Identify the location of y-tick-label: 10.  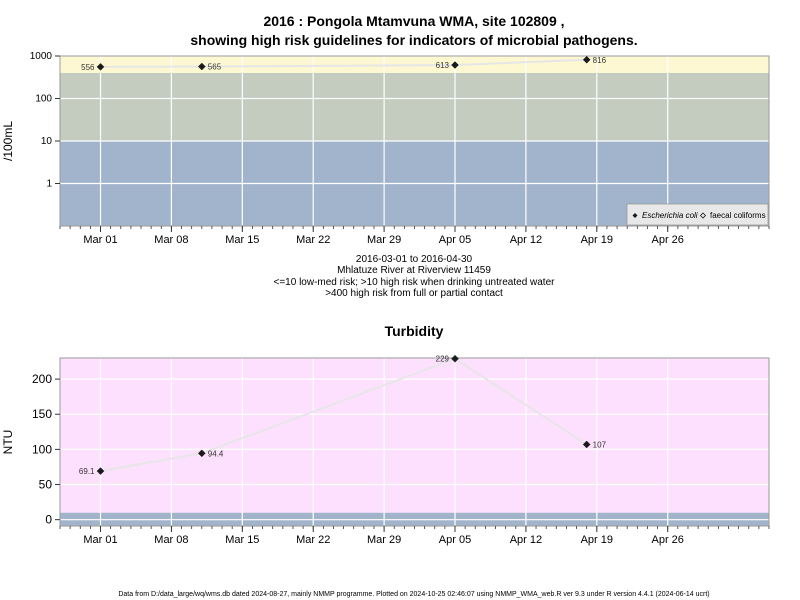
(47, 141).